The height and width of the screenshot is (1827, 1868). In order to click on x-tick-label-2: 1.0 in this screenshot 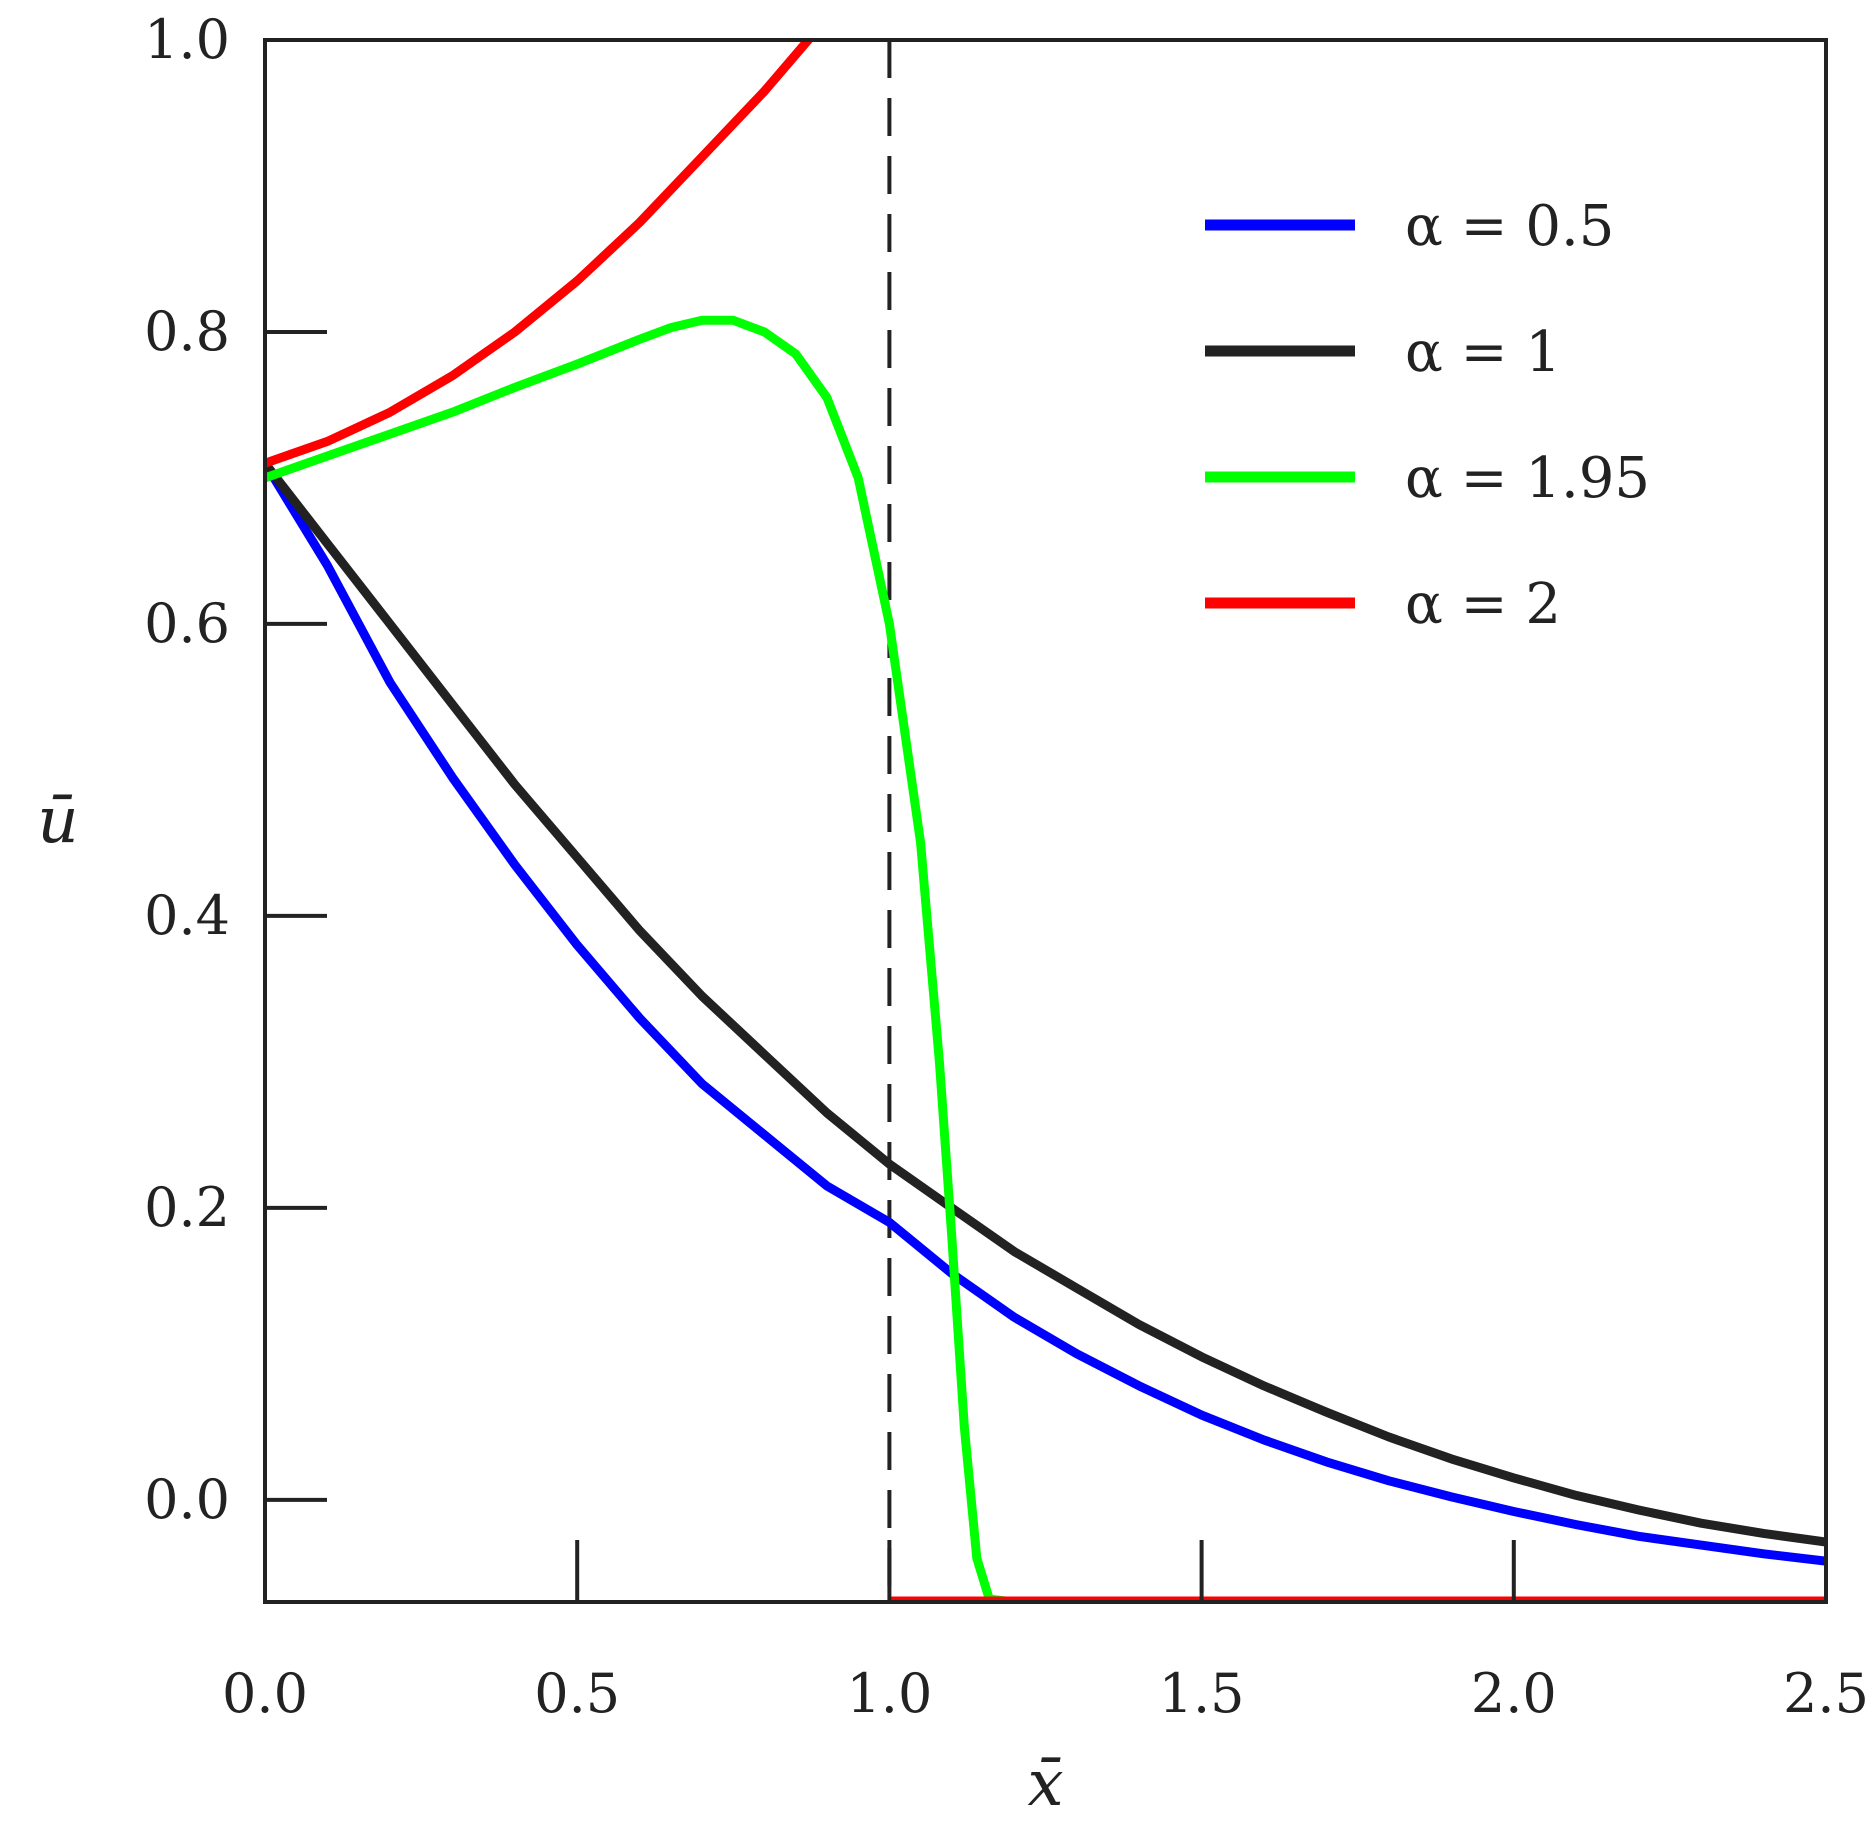, I will do `click(889, 1693)`.